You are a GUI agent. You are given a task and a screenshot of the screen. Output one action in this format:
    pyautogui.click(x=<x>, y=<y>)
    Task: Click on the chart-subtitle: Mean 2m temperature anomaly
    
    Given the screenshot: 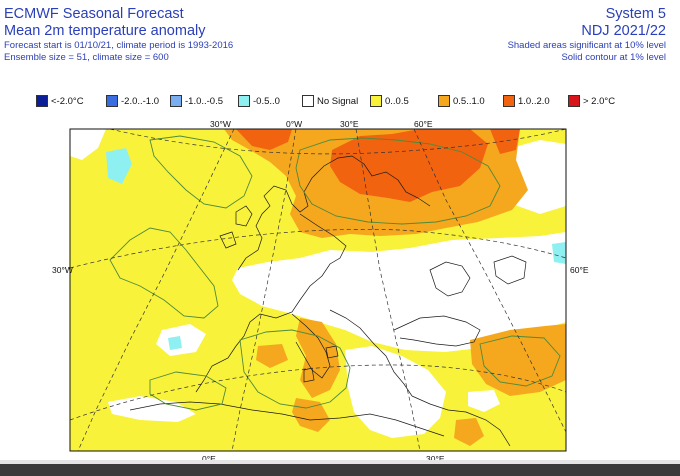 What is the action you would take?
    pyautogui.click(x=105, y=31)
    